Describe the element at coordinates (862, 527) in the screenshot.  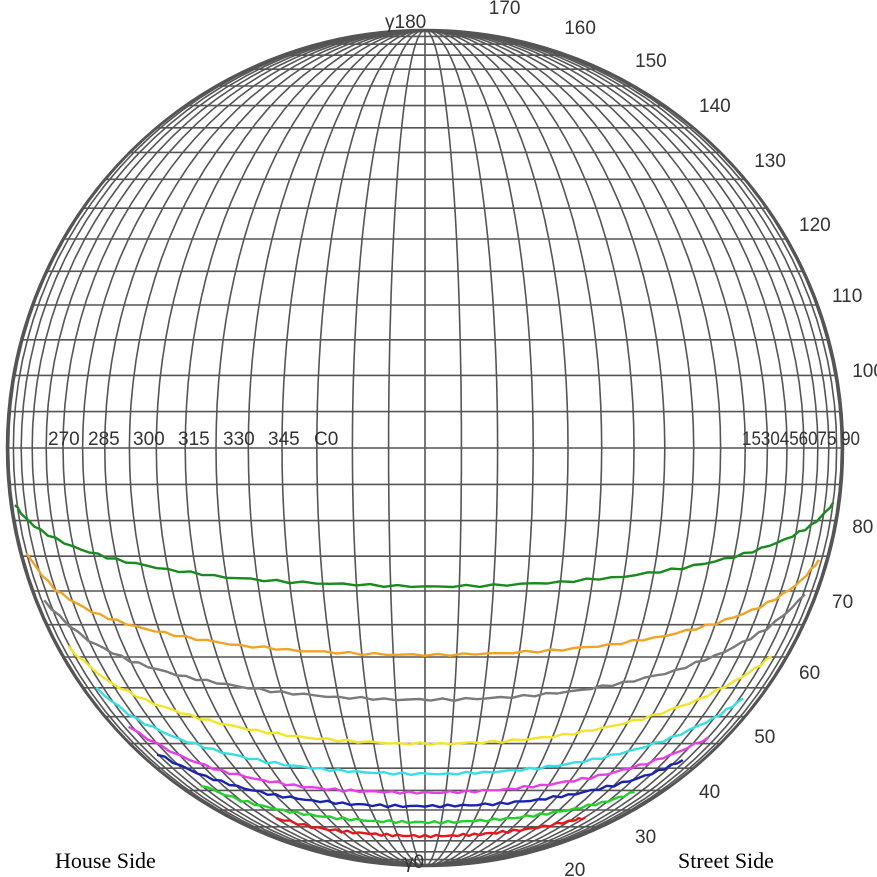
I see `gamma-tick-label: 80` at that location.